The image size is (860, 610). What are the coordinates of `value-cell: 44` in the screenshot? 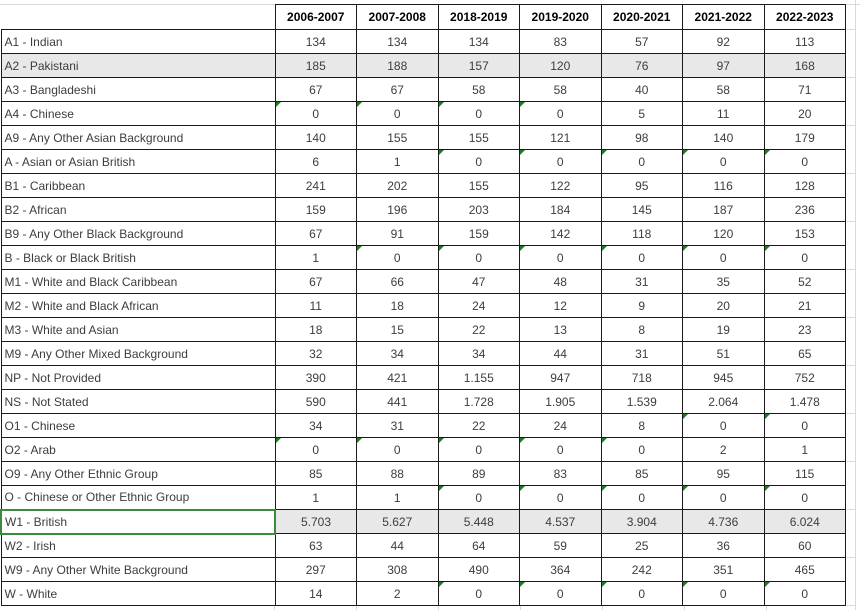 It's located at (397, 545).